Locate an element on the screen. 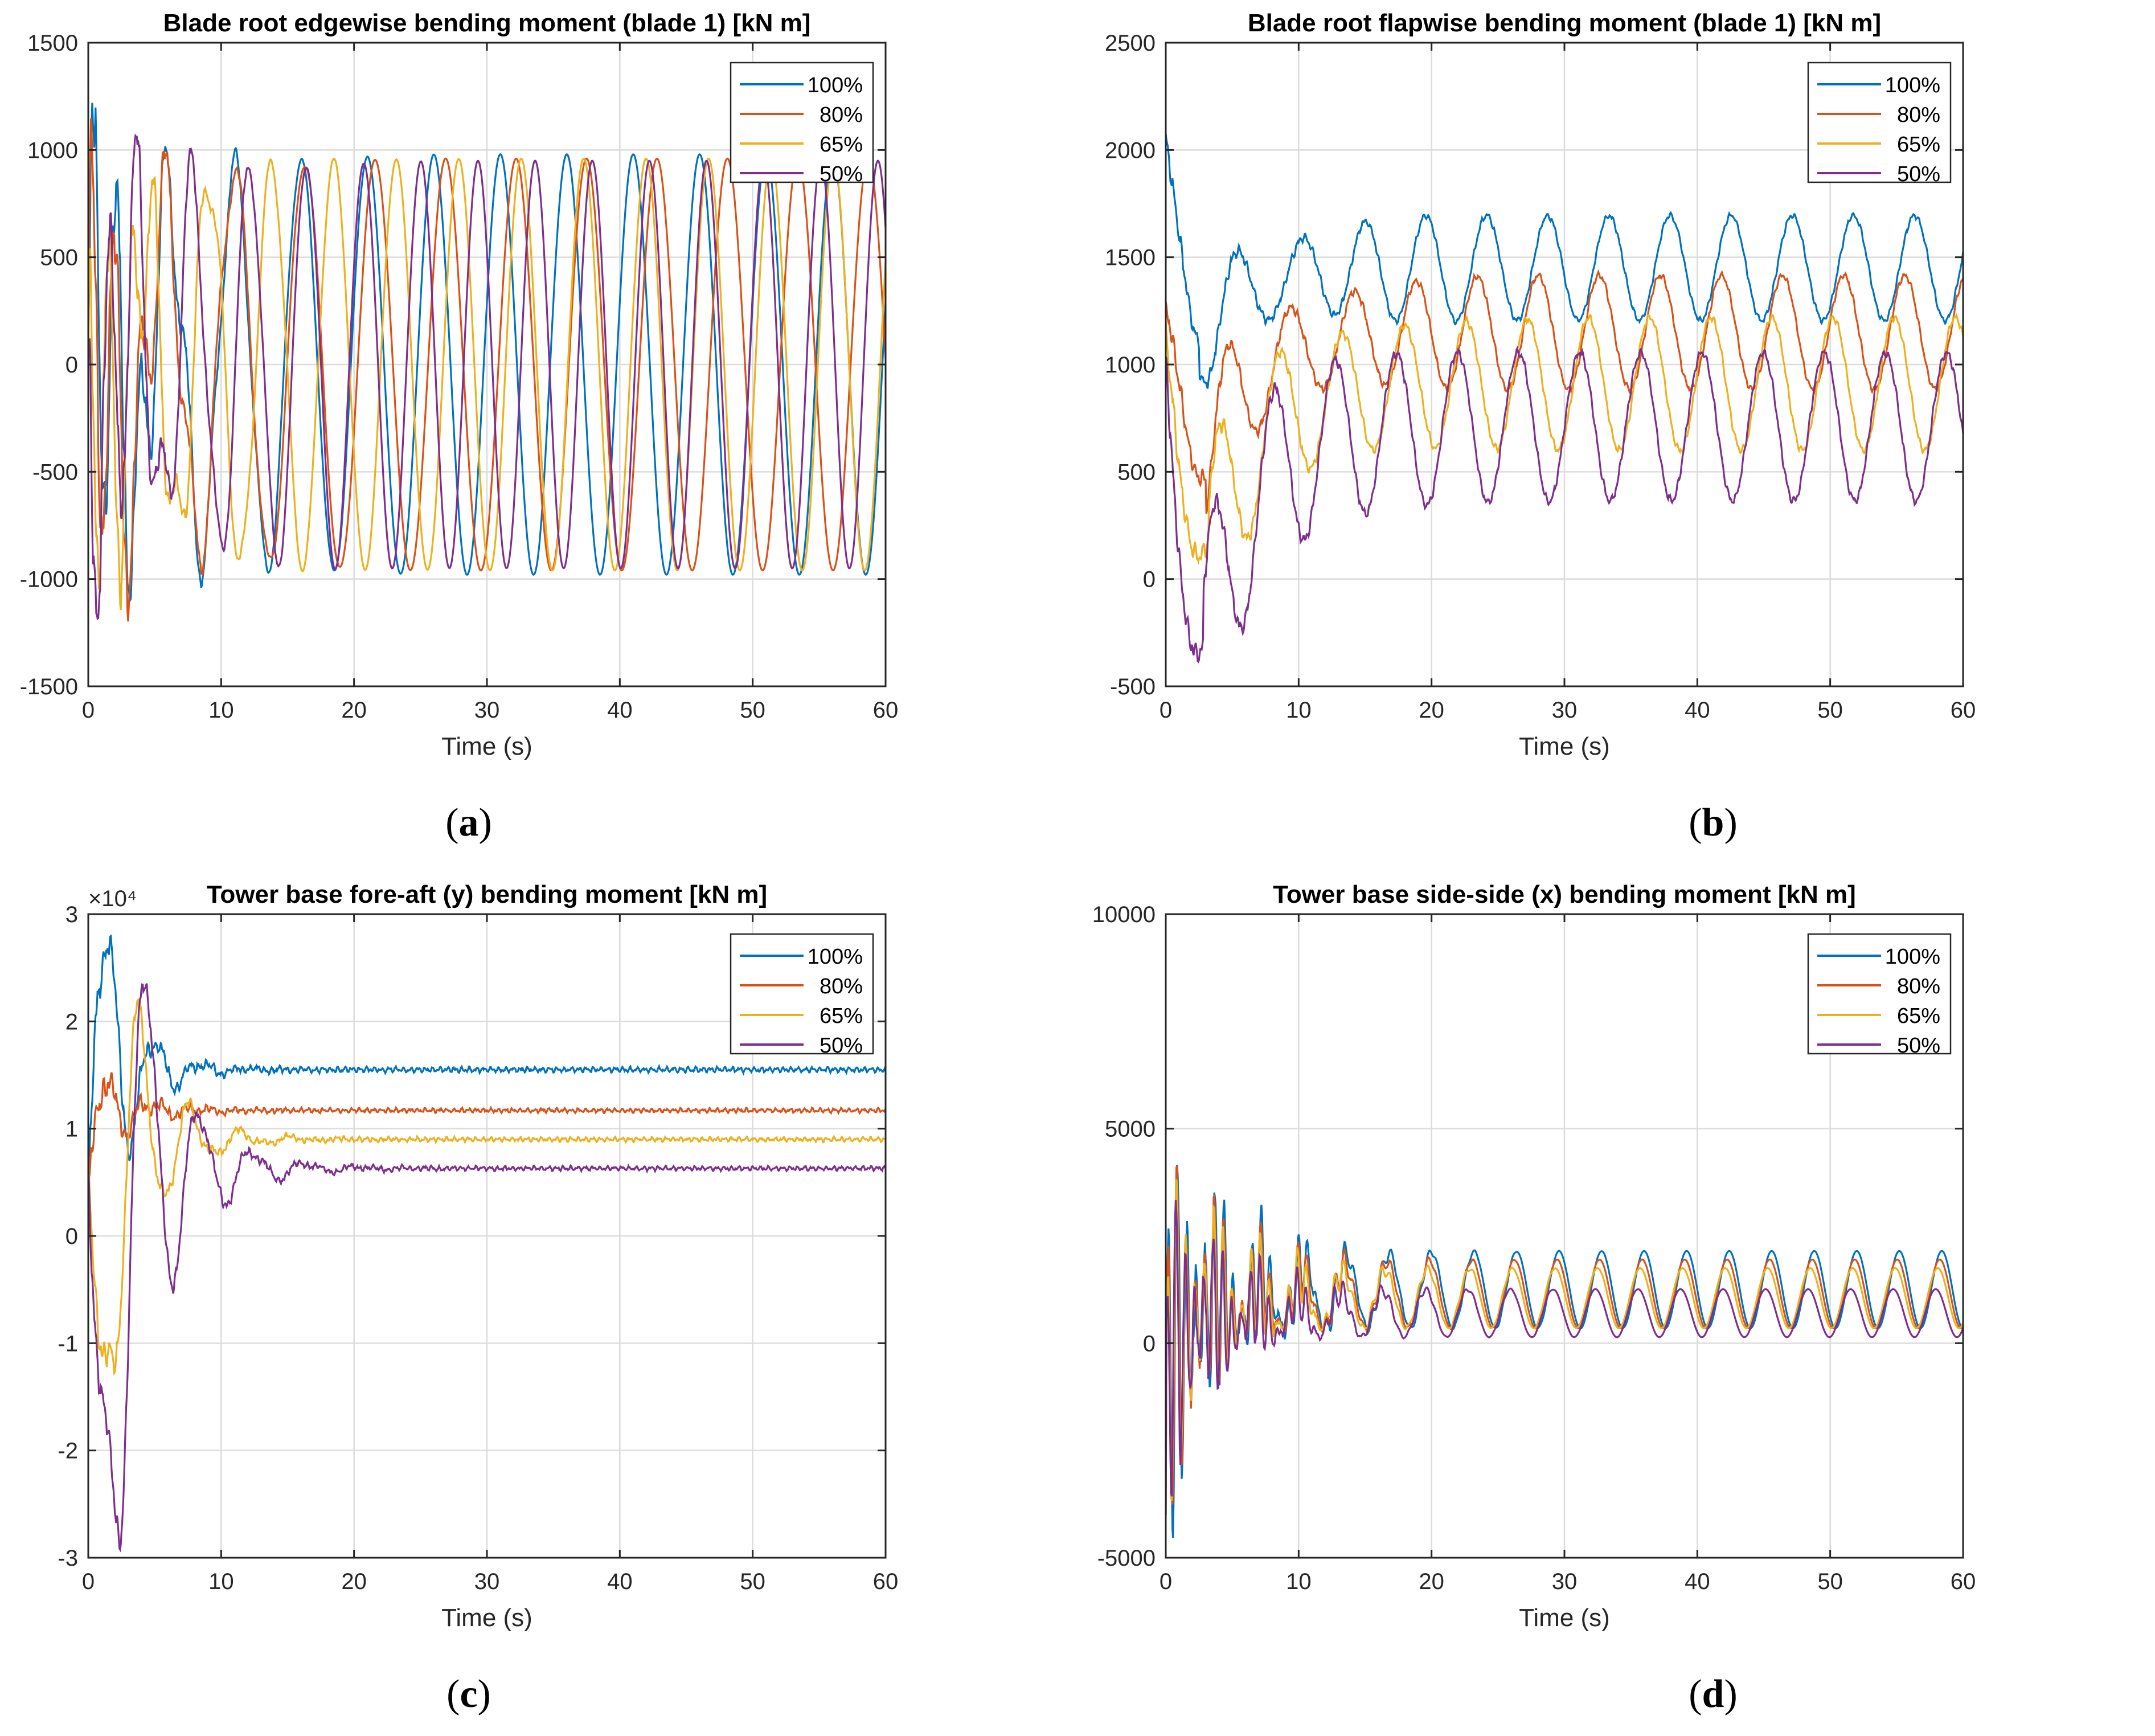 The height and width of the screenshot is (1736, 2155). caption-d: (d) is located at coordinates (1713, 1694).